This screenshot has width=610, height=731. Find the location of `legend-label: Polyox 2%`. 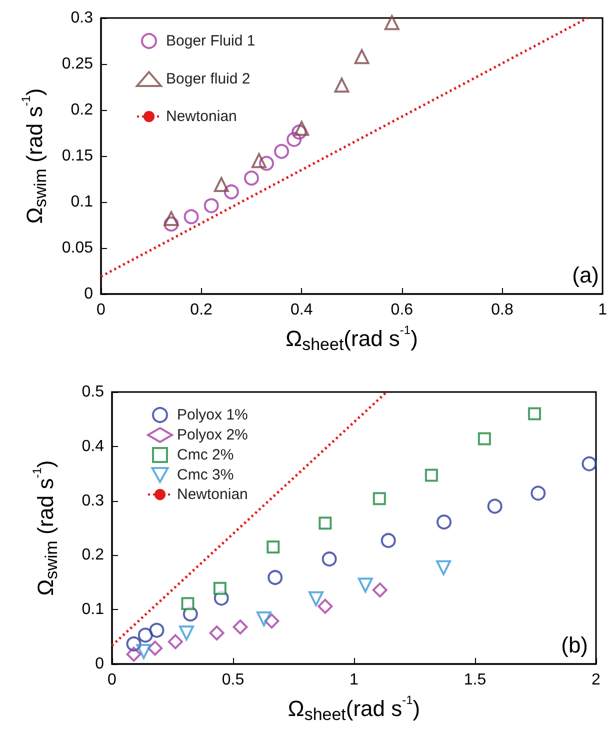

legend-label: Polyox 2% is located at coordinates (212, 435).